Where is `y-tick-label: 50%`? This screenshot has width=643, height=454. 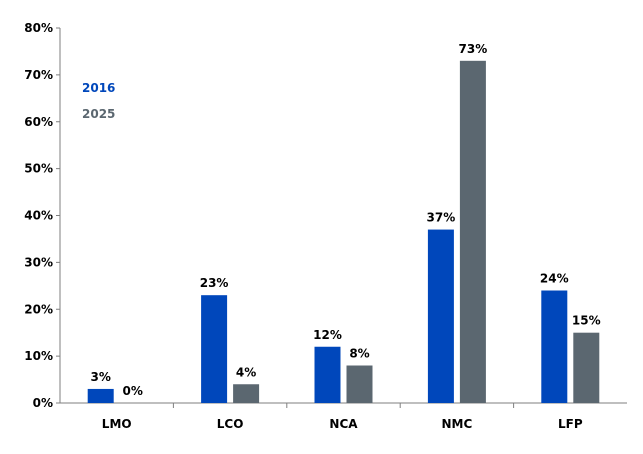
y-tick-label: 50% is located at coordinates (38, 169).